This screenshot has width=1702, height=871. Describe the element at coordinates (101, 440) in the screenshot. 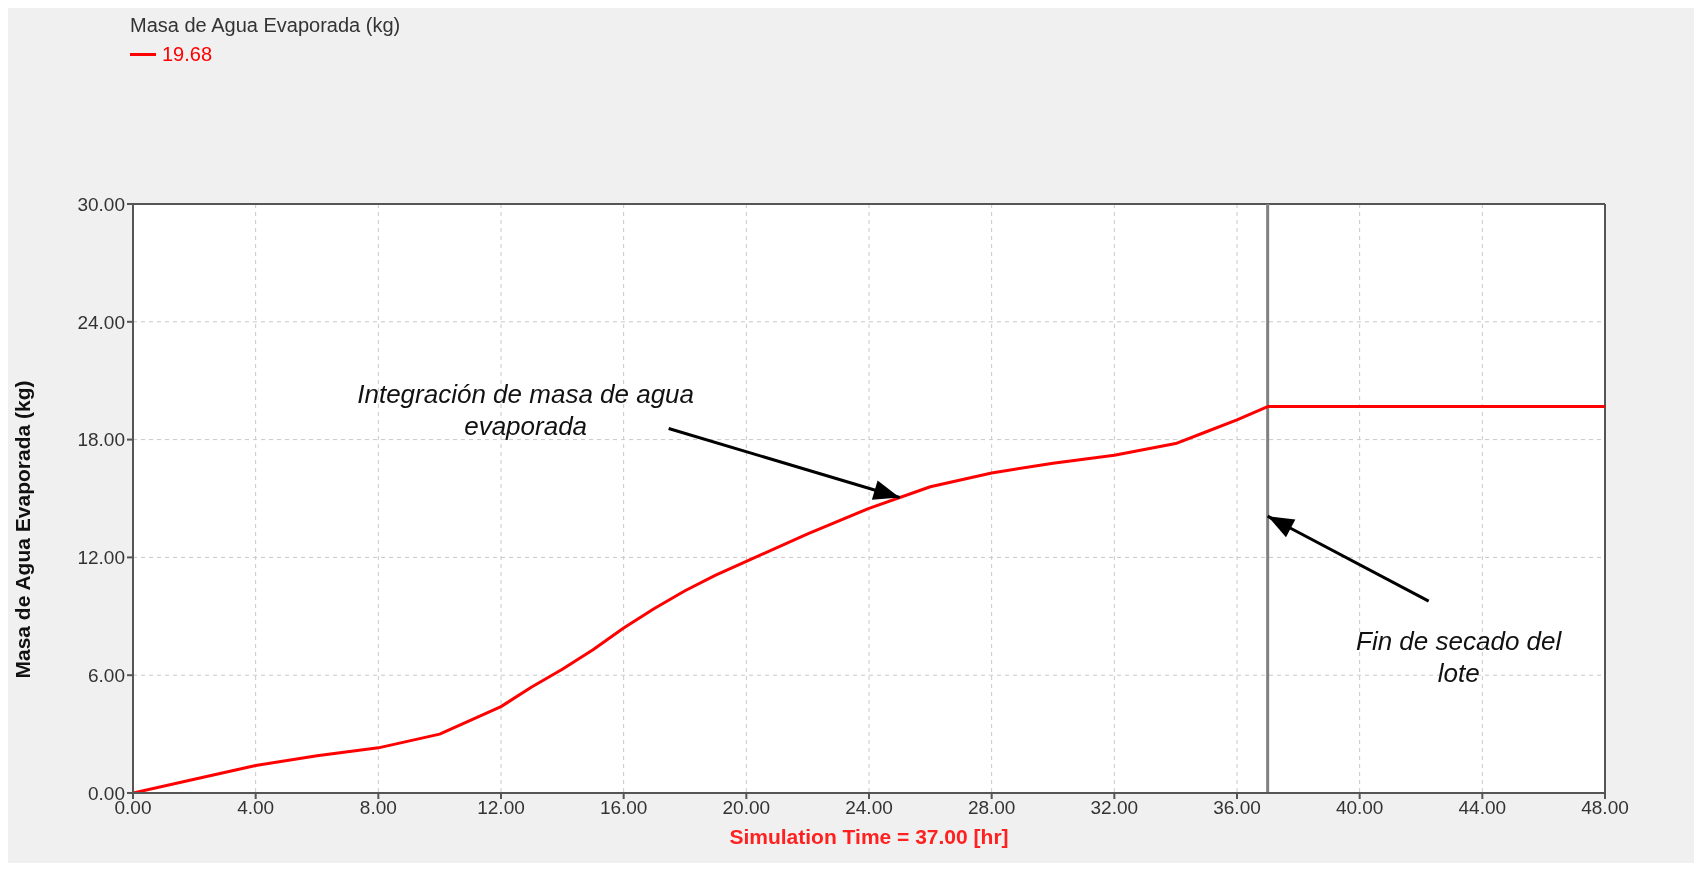

I see `y-tick-label: 18.00` at that location.